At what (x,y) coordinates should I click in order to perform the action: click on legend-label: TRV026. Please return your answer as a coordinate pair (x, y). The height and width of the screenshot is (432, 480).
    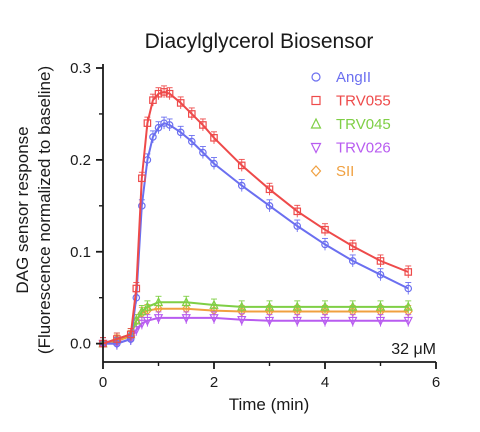
    Looking at the image, I should click on (363, 148).